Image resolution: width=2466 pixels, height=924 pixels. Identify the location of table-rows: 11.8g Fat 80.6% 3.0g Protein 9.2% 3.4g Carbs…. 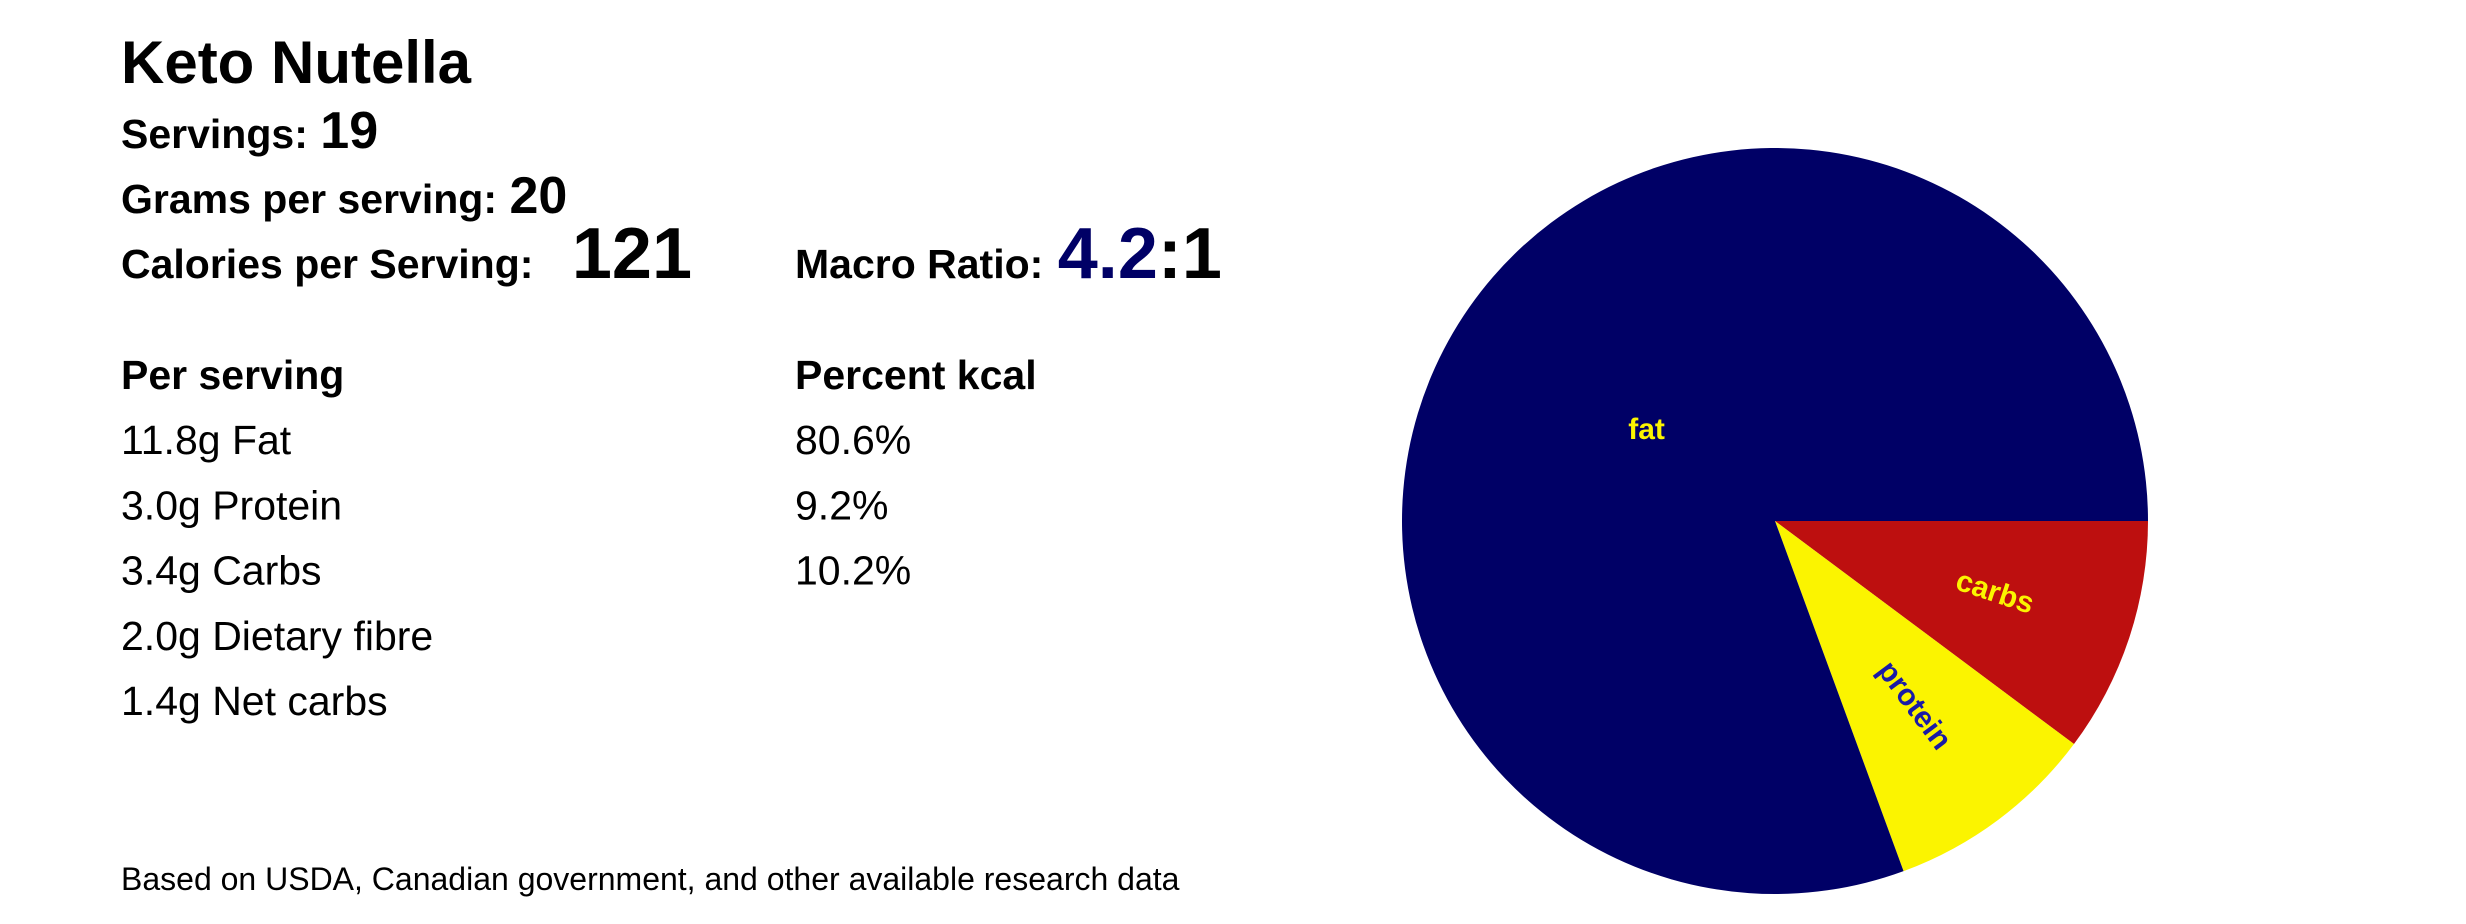
(516, 570).